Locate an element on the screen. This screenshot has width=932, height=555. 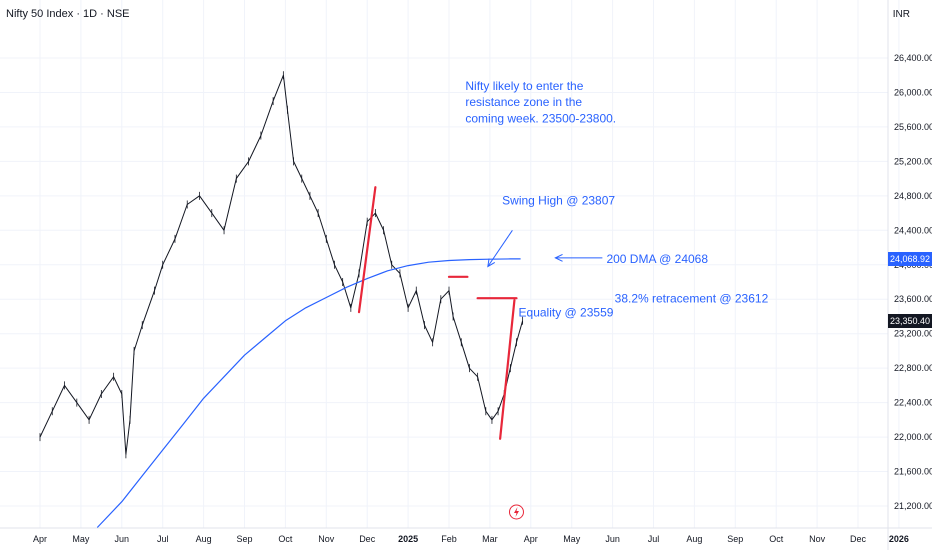
currency-label: INR is located at coordinates (901, 14).